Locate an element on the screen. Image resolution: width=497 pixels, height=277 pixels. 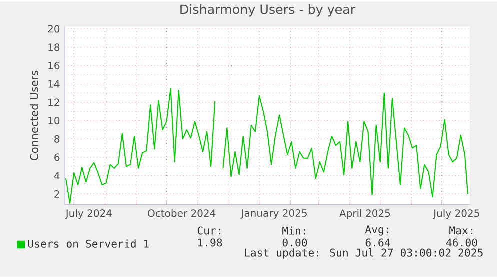
text: Min: is located at coordinates (294, 230).